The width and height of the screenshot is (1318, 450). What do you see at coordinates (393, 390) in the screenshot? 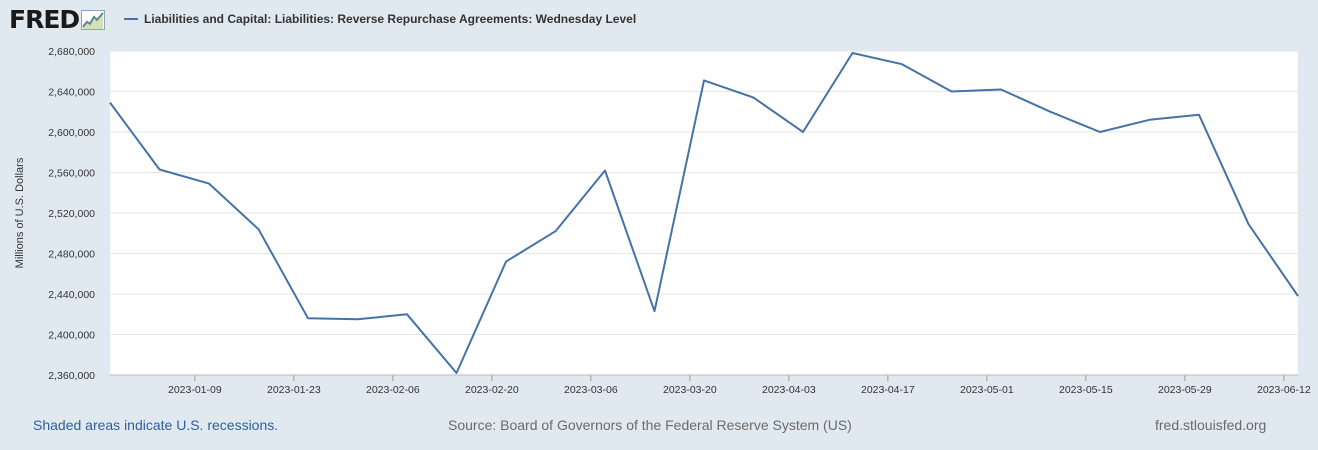
I see `x-tick-label: 2023-02-06` at bounding box center [393, 390].